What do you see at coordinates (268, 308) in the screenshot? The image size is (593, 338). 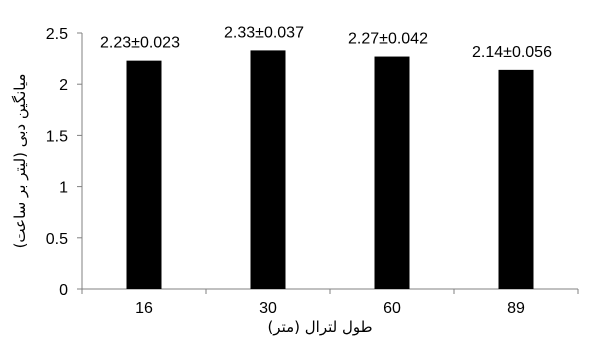 I see `x-tick-label: 30` at bounding box center [268, 308].